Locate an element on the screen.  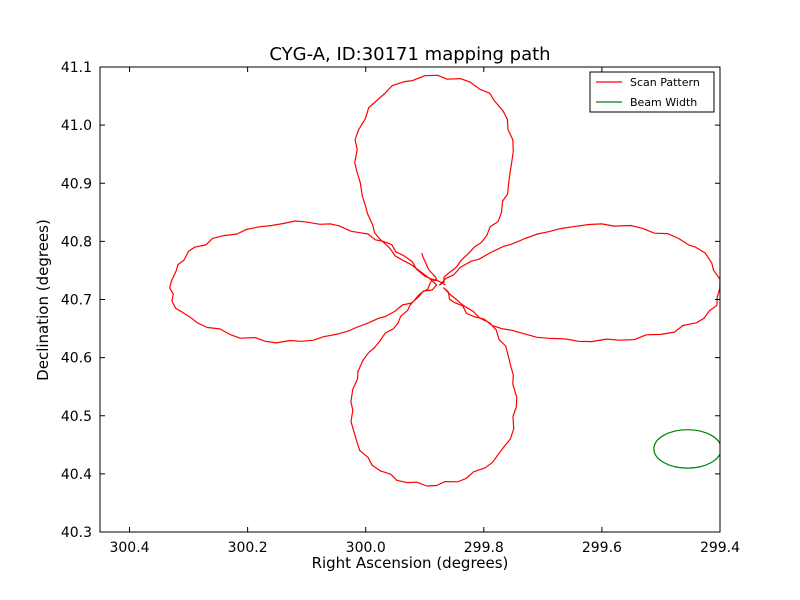
y-tick-label: 40.4 is located at coordinates (76, 475).